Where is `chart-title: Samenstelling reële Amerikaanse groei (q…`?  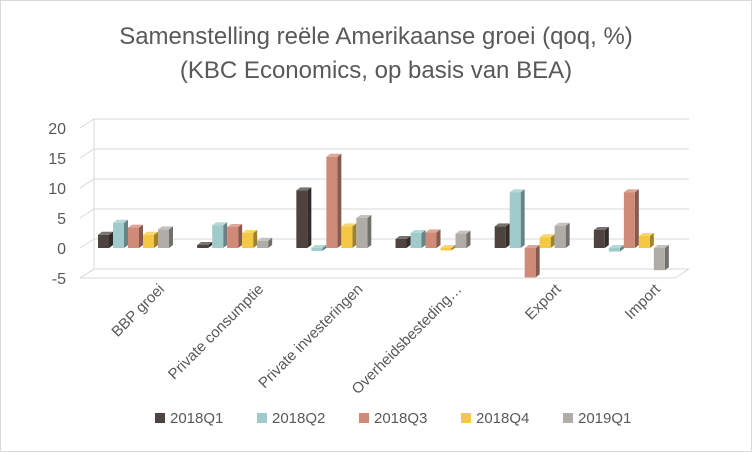
chart-title: Samenstelling reële Amerikaanse groei (q… is located at coordinates (376, 36).